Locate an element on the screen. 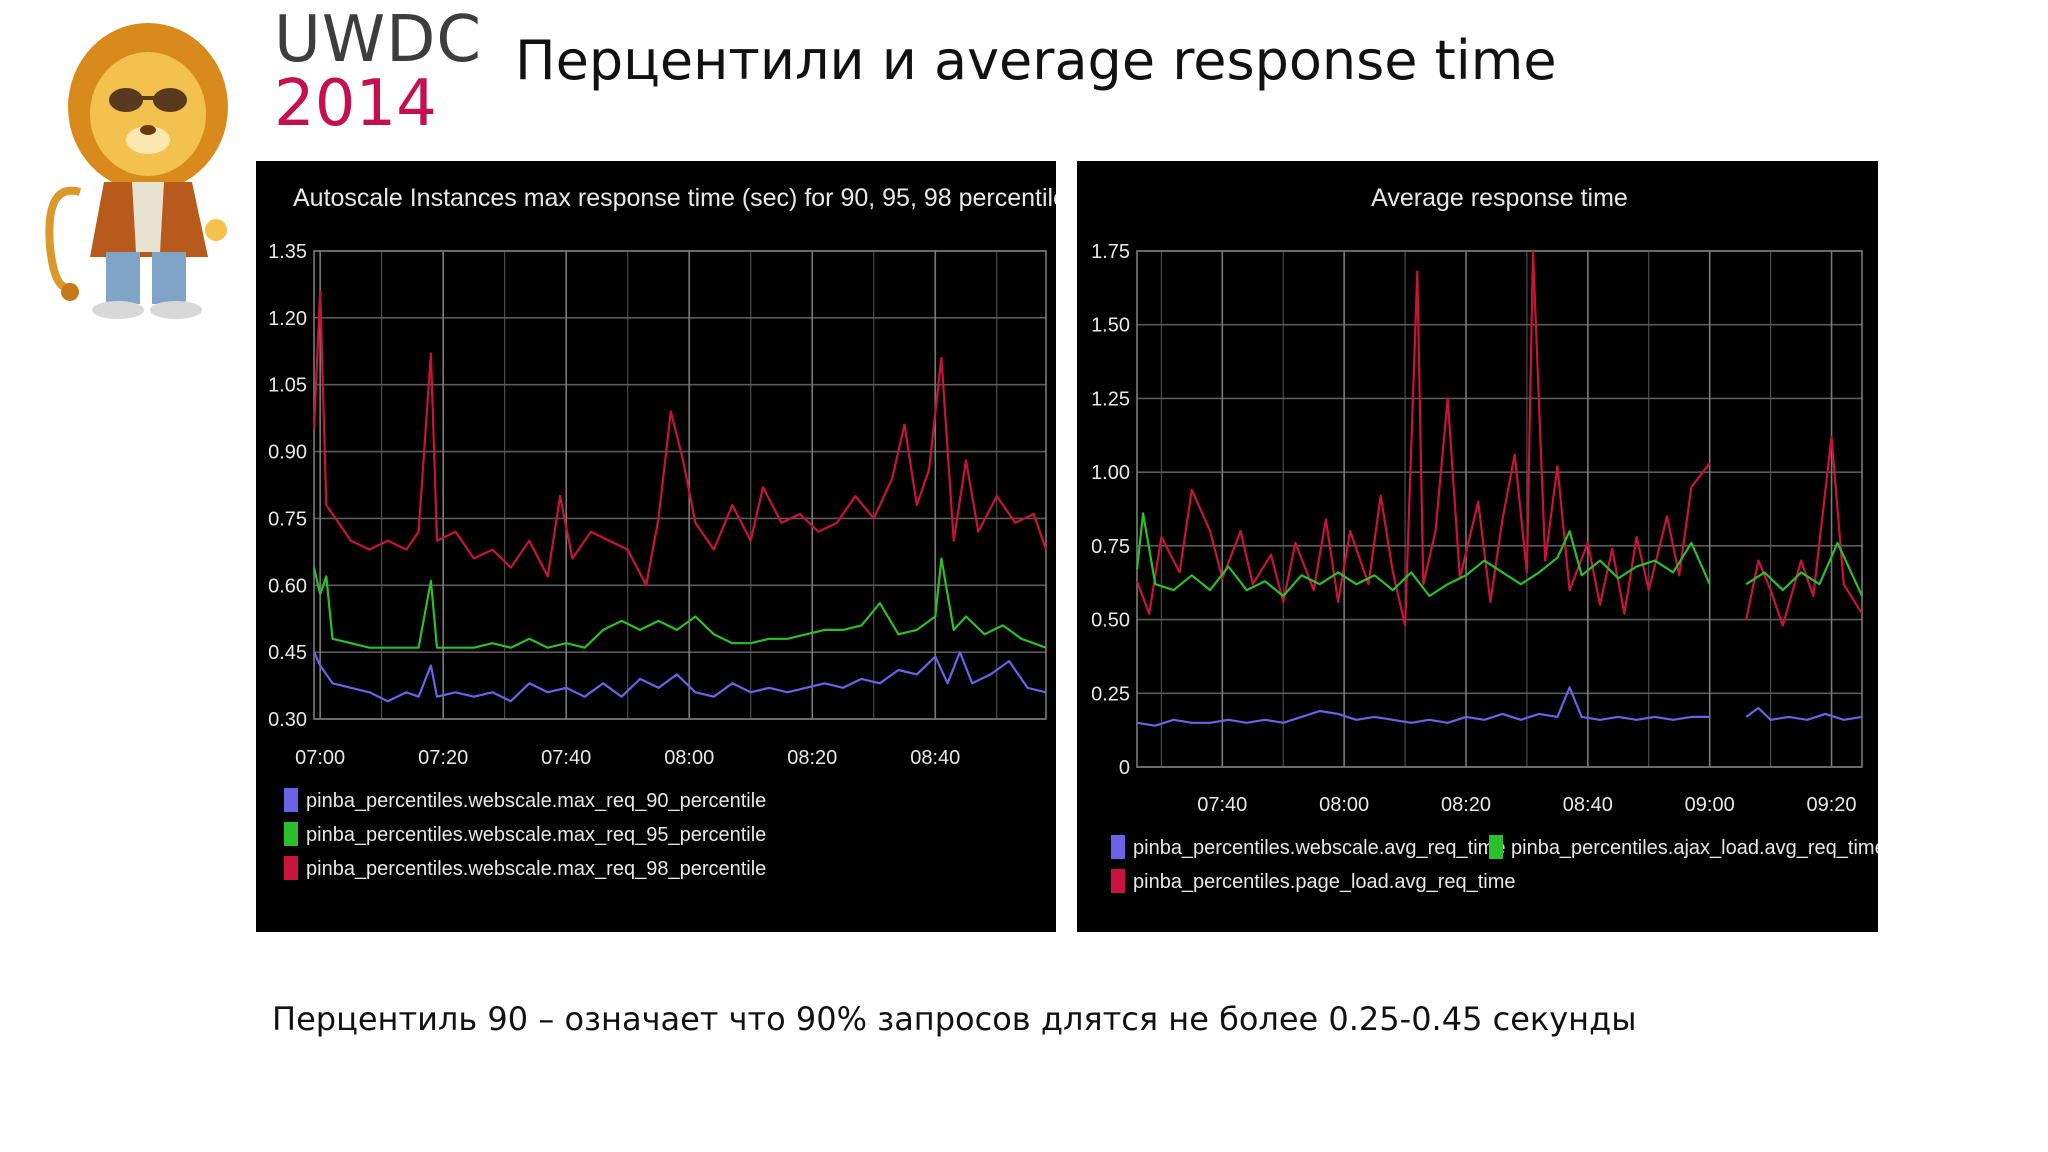 The width and height of the screenshot is (2048, 1152). lion-mascot-image is located at coordinates (136, 171).